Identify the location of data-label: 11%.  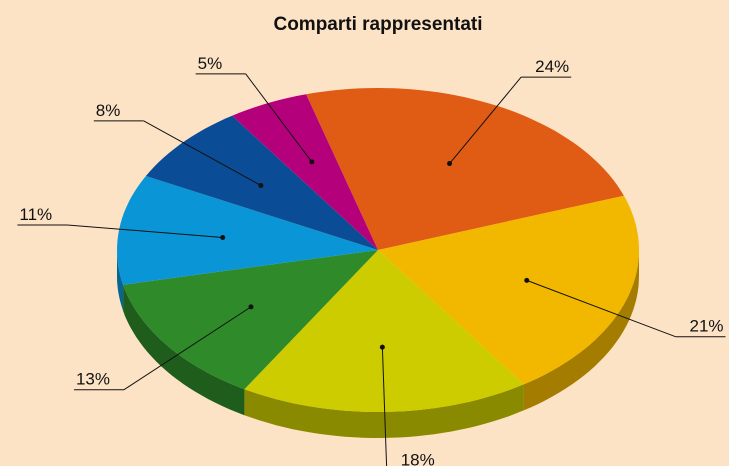
(35, 214).